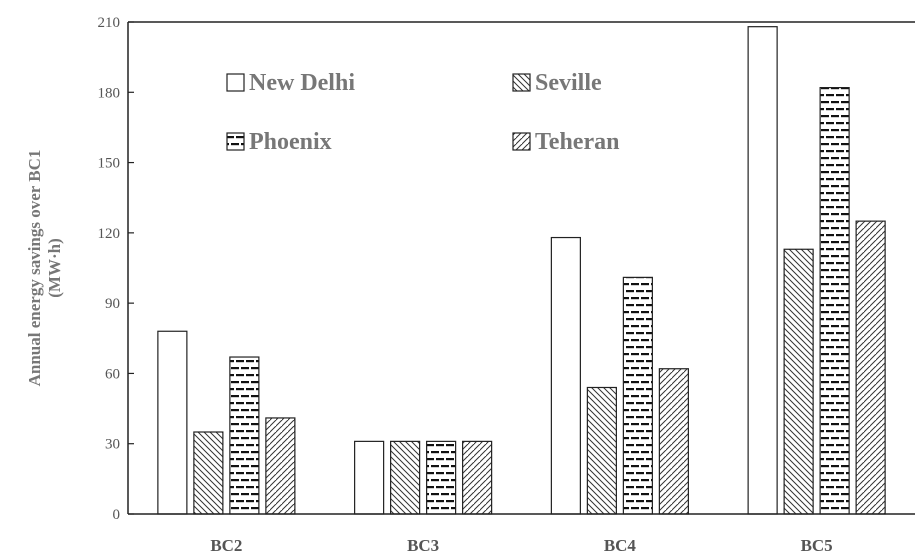  I want to click on bar-teheran-bc5, so click(870, 367).